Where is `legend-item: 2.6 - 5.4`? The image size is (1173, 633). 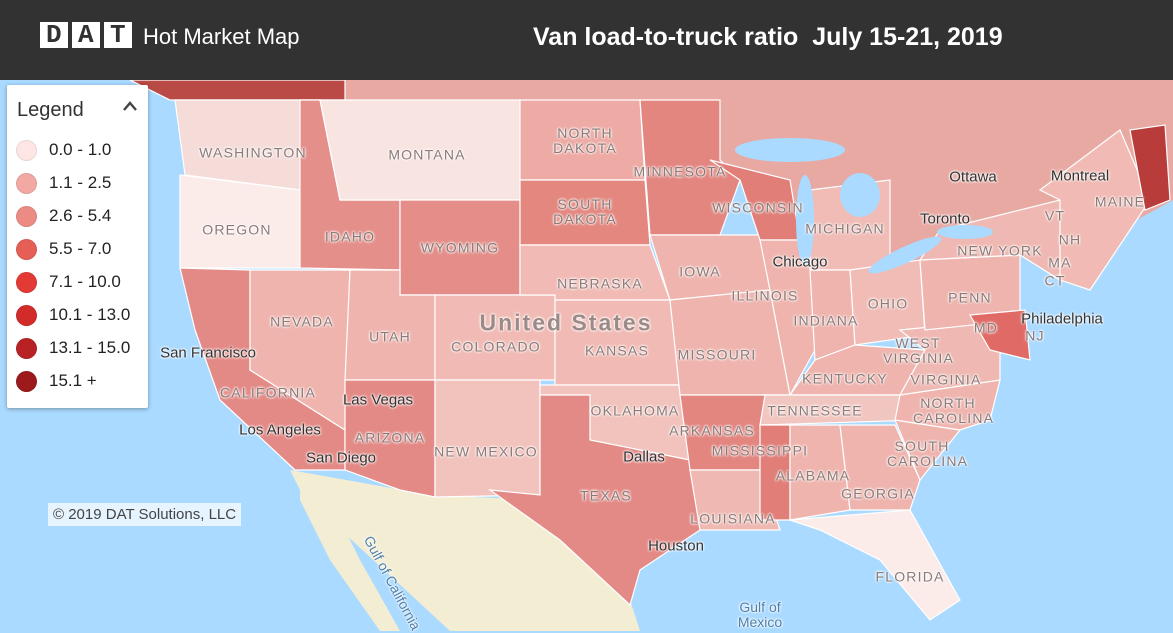
legend-item: 2.6 - 5.4 is located at coordinates (63, 216).